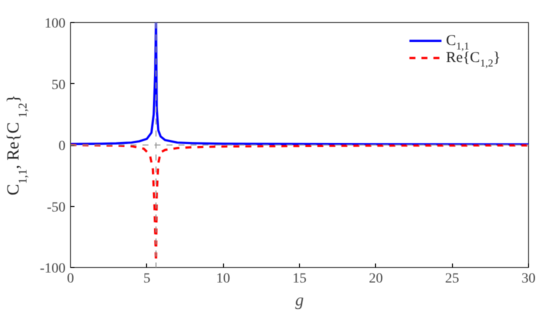  What do you see at coordinates (62, 146) in the screenshot?
I see `y-tick-label: 0` at bounding box center [62, 146].